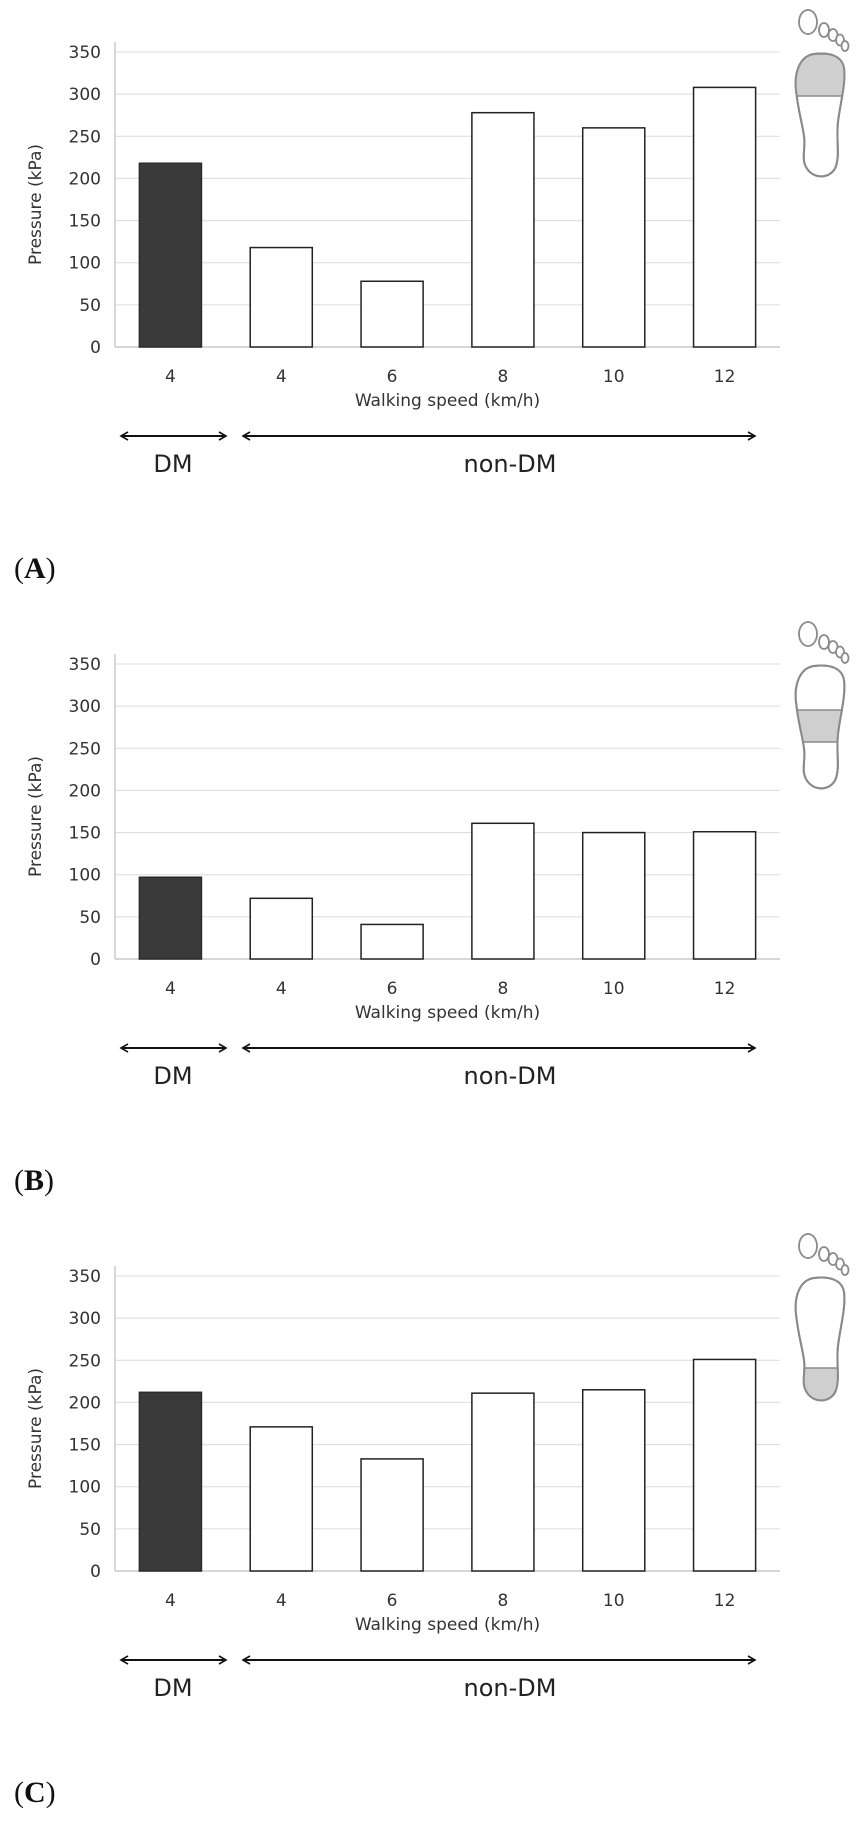 This screenshot has height=1826, width=867. Describe the element at coordinates (35, 568) in the screenshot. I see `panel-label-a: (A)` at that location.